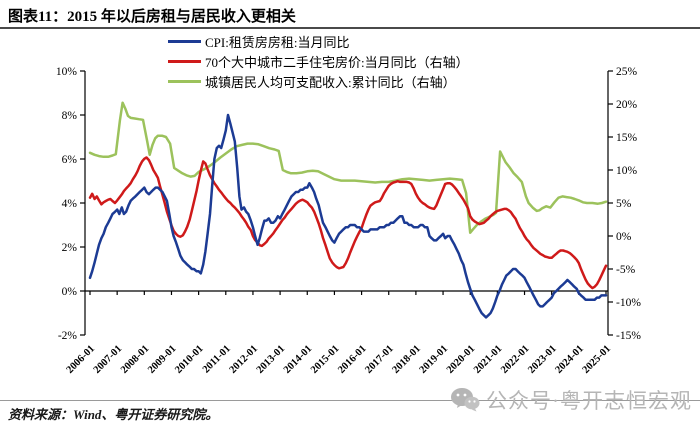 The image size is (700, 429). What do you see at coordinates (244, 359) in the screenshot?
I see `x-axis-tick-label: 2012-01` at bounding box center [244, 359].